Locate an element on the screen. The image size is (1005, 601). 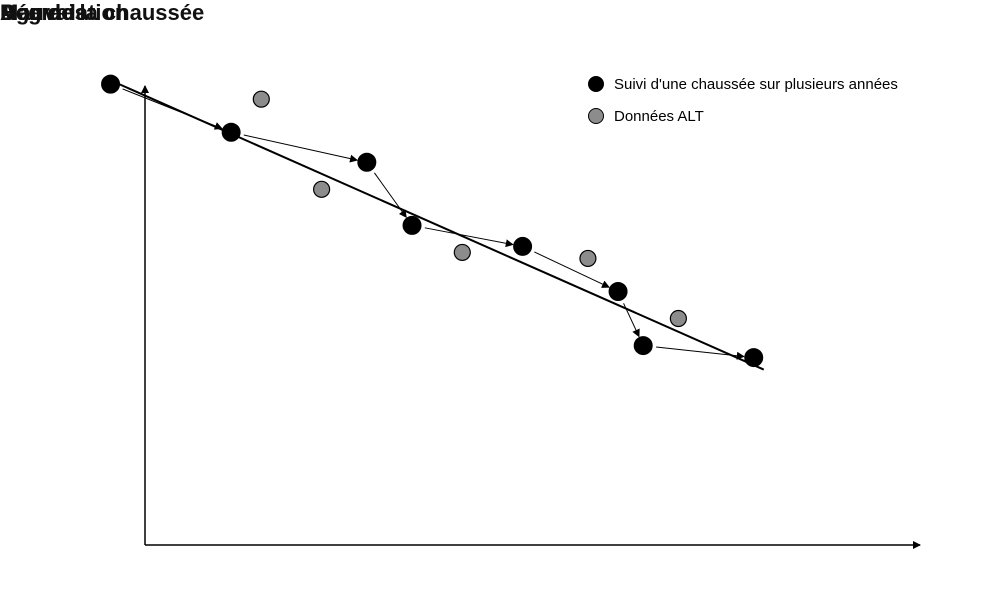
legend-marker-gray is located at coordinates (596, 116).